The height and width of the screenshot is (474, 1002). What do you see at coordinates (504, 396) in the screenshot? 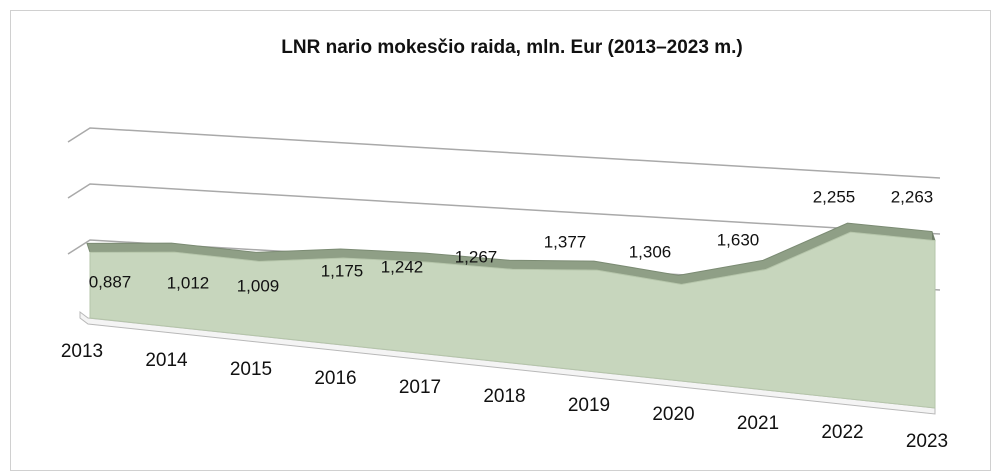
I see `x-tick-label: 2018` at bounding box center [504, 396].